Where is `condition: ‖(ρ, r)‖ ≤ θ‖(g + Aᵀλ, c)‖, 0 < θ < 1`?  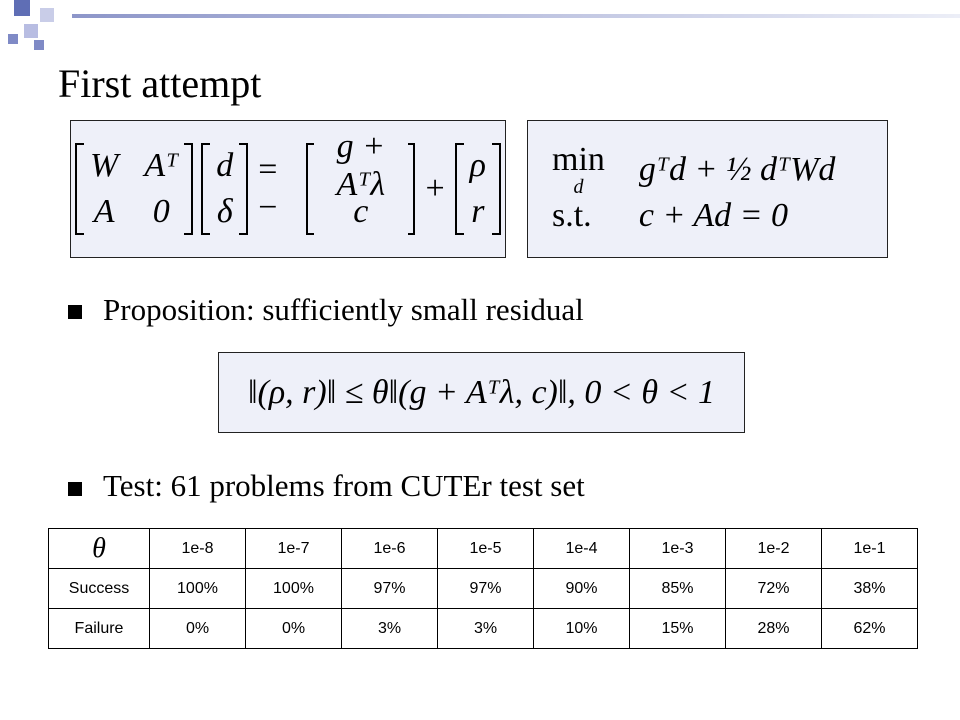 condition: ‖(ρ, r)‖ ≤ θ‖(g + Aᵀλ, c)‖, 0 < θ < 1 is located at coordinates (481, 392).